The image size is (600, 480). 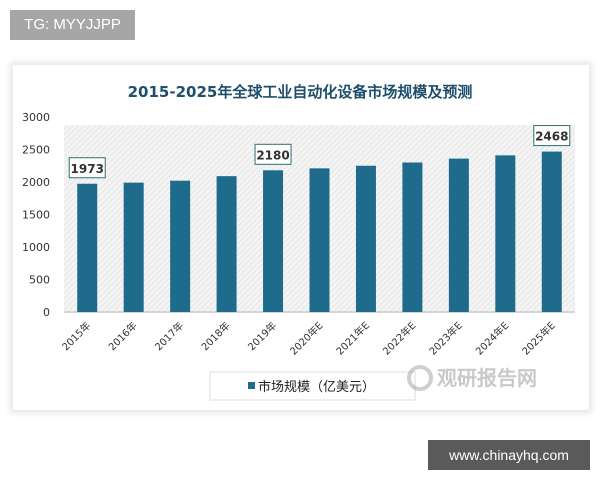 What do you see at coordinates (300, 92) in the screenshot?
I see `chart-title: 2015-2025年全球工业自动化设备市场规模及预测` at bounding box center [300, 92].